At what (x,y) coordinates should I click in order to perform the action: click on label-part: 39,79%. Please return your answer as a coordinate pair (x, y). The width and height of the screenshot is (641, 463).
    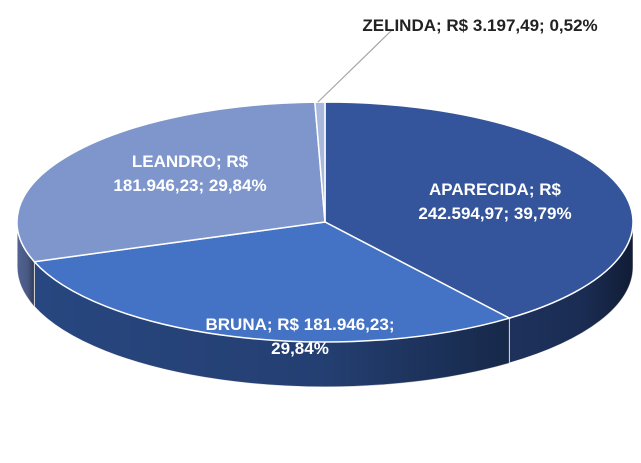
    Looking at the image, I should click on (542, 213).